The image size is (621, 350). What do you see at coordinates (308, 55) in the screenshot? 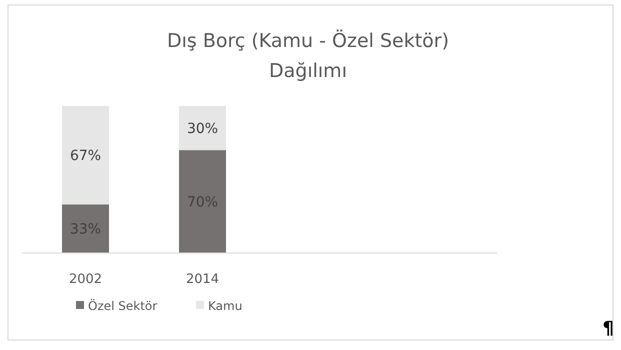
I see `text: Dış Borç (Kamu - Özel Sektör) Dağılımı` at bounding box center [308, 55].